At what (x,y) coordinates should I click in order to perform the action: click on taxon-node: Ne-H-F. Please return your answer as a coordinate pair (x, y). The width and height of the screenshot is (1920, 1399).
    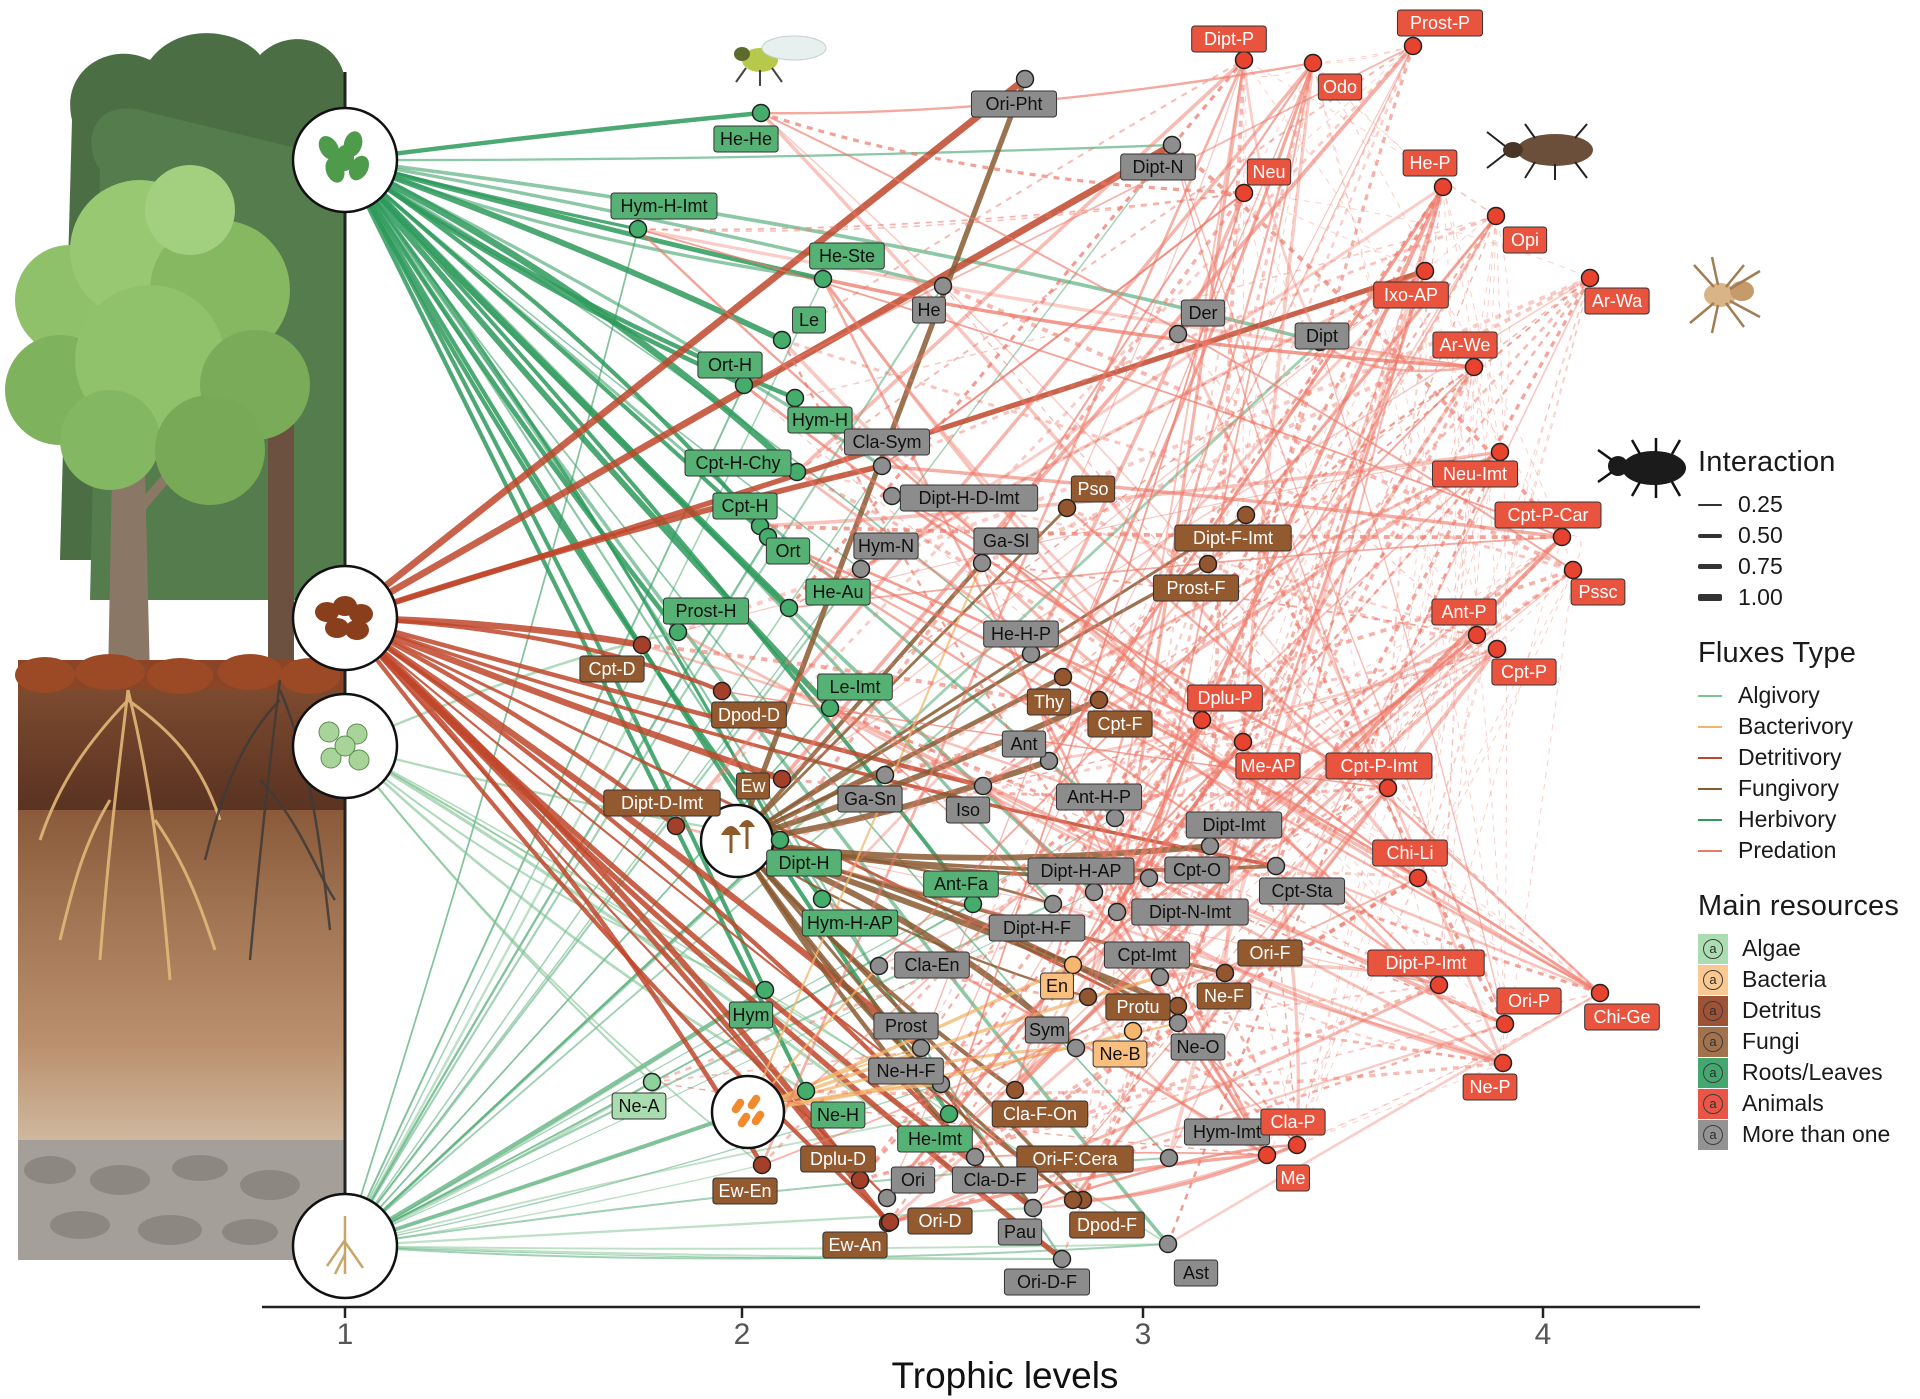
    Looking at the image, I should click on (909, 1075).